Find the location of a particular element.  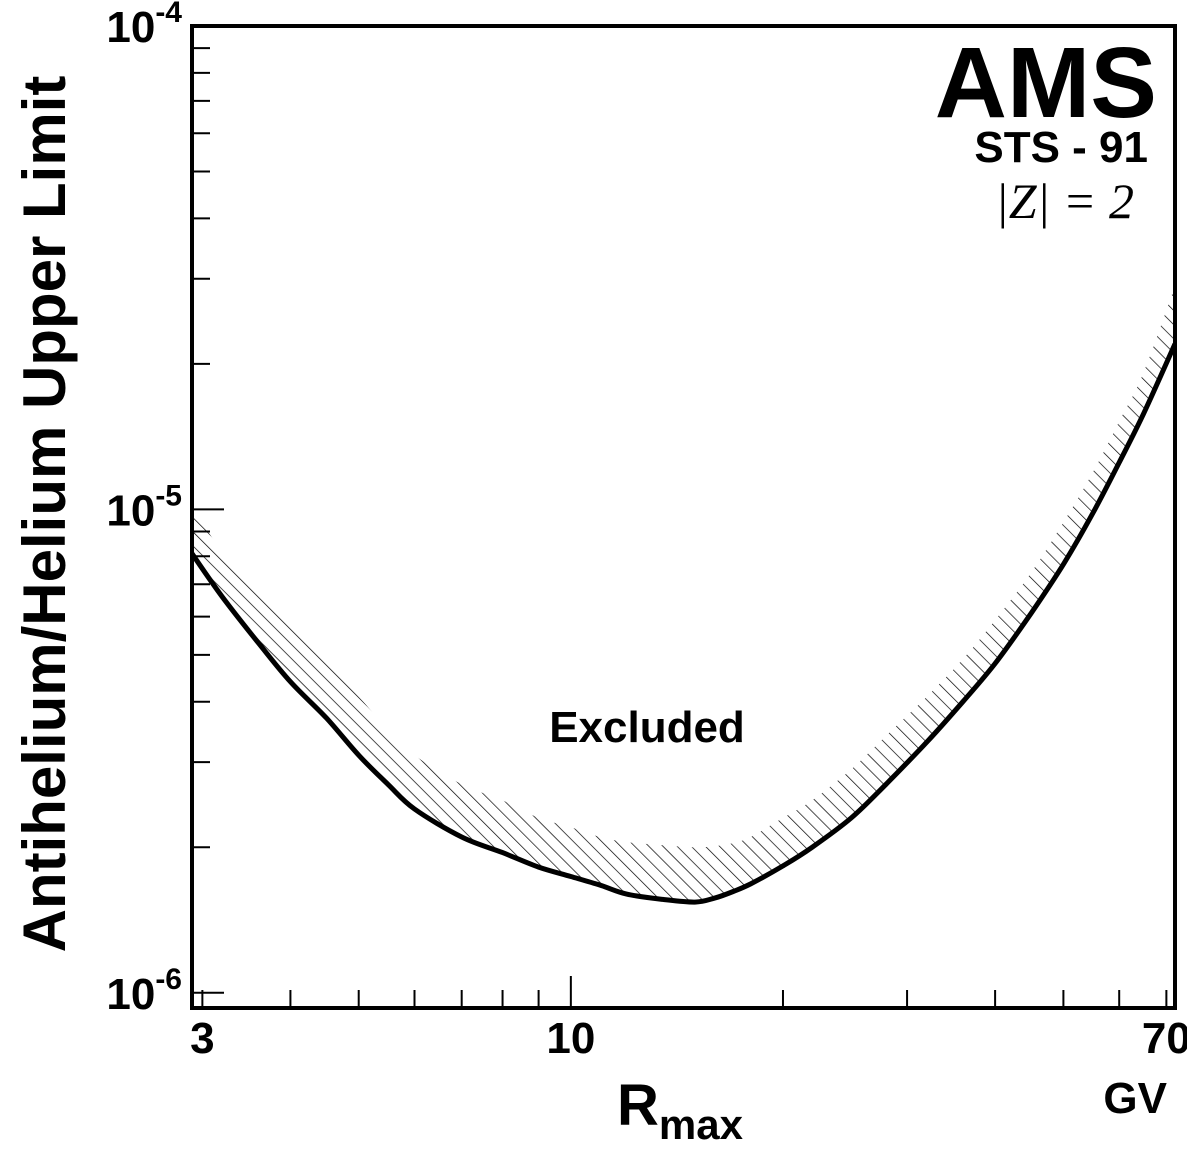

y-tick-label: 10⁻⁴ is located at coordinates (144, 26).